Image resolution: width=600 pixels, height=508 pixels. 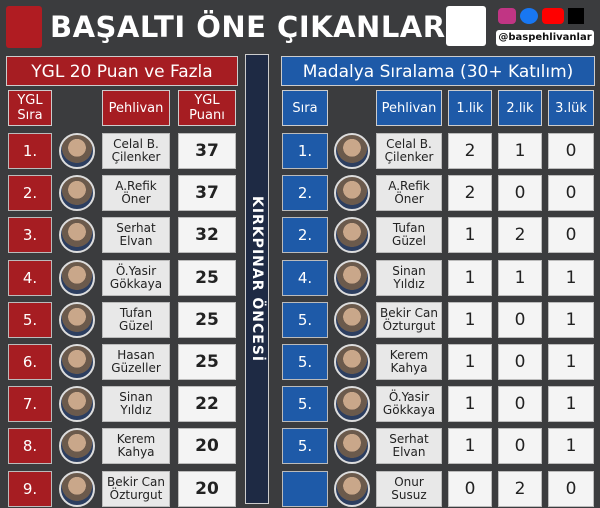 What do you see at coordinates (24, 27) in the screenshot?
I see `club-logo` at bounding box center [24, 27].